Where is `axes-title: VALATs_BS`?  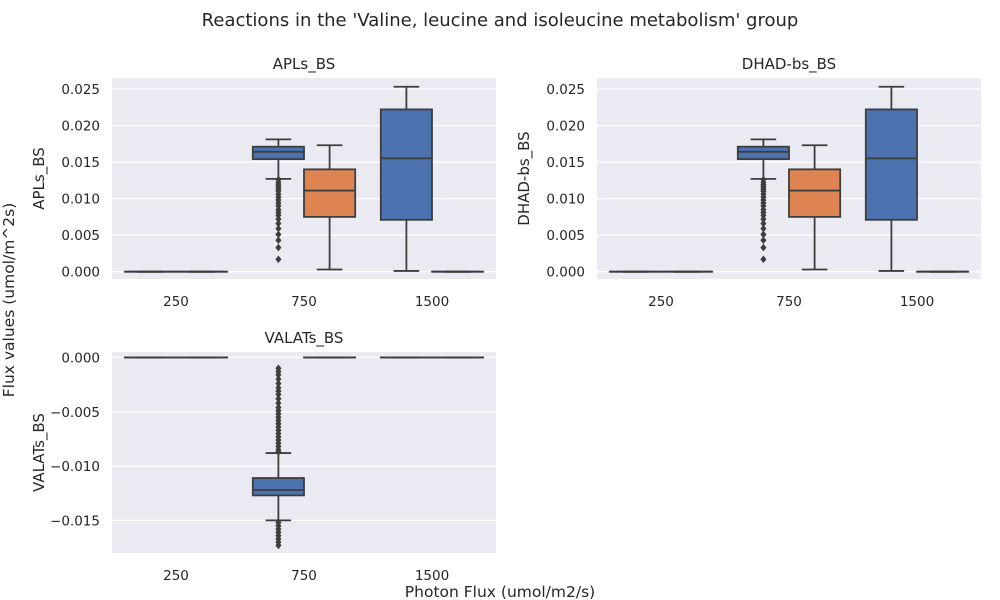 axes-title: VALATs_BS is located at coordinates (304, 338).